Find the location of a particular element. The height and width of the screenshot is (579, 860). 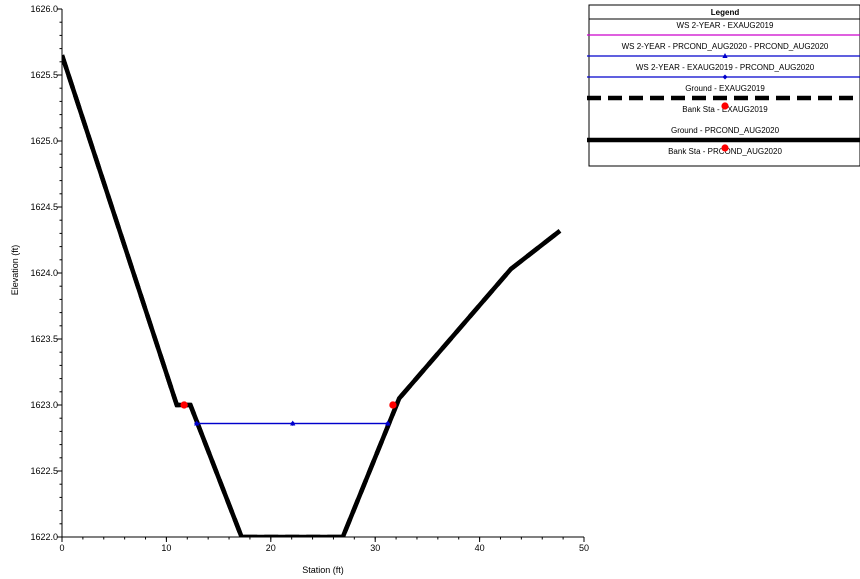

y-tick-label: 1623.0 is located at coordinates (44, 405).